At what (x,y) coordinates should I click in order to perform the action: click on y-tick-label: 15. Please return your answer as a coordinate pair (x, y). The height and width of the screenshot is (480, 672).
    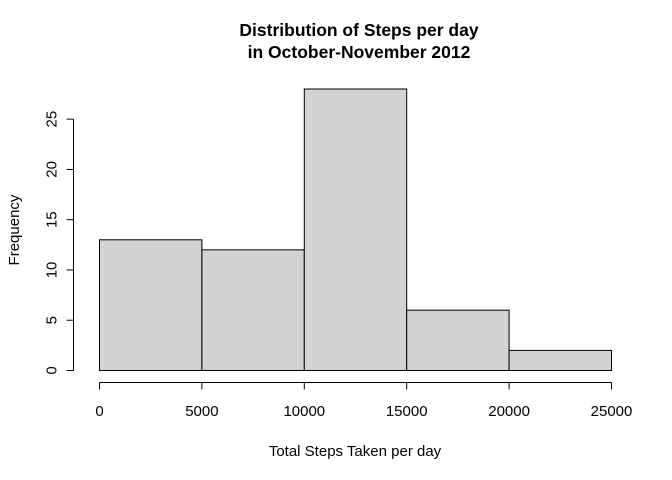
    Looking at the image, I should click on (52, 219).